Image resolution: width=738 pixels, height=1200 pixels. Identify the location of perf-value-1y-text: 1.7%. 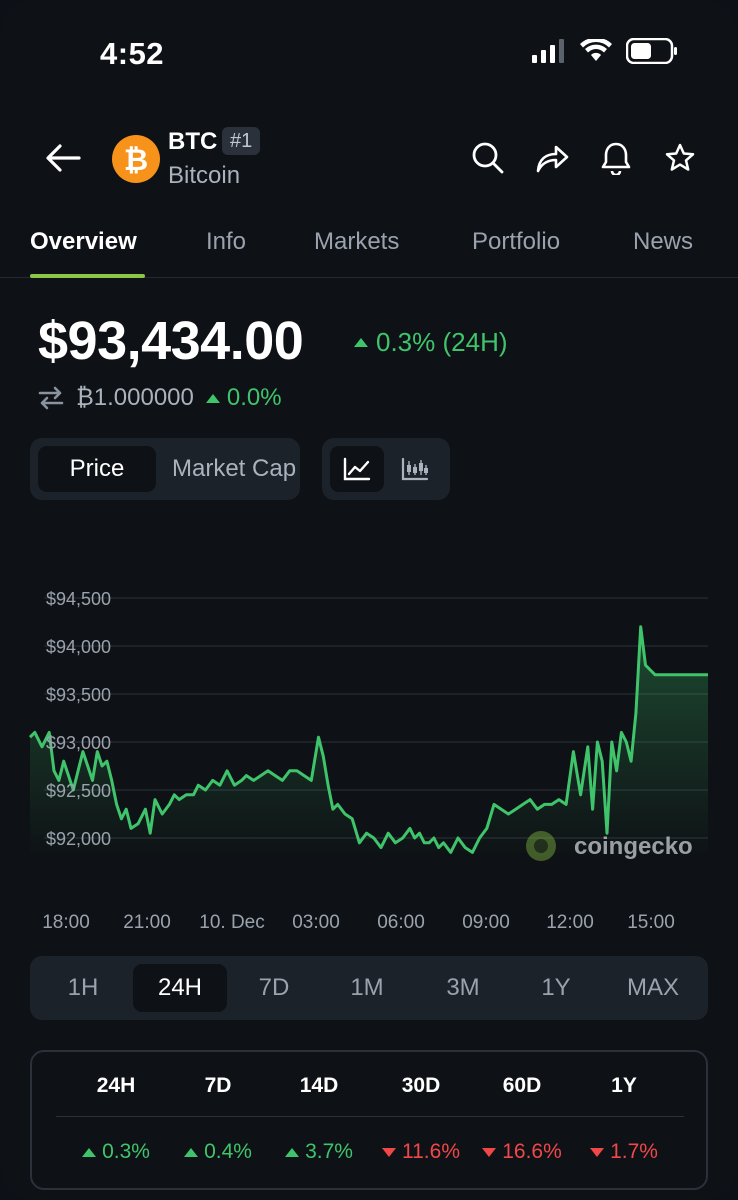
(634, 1151).